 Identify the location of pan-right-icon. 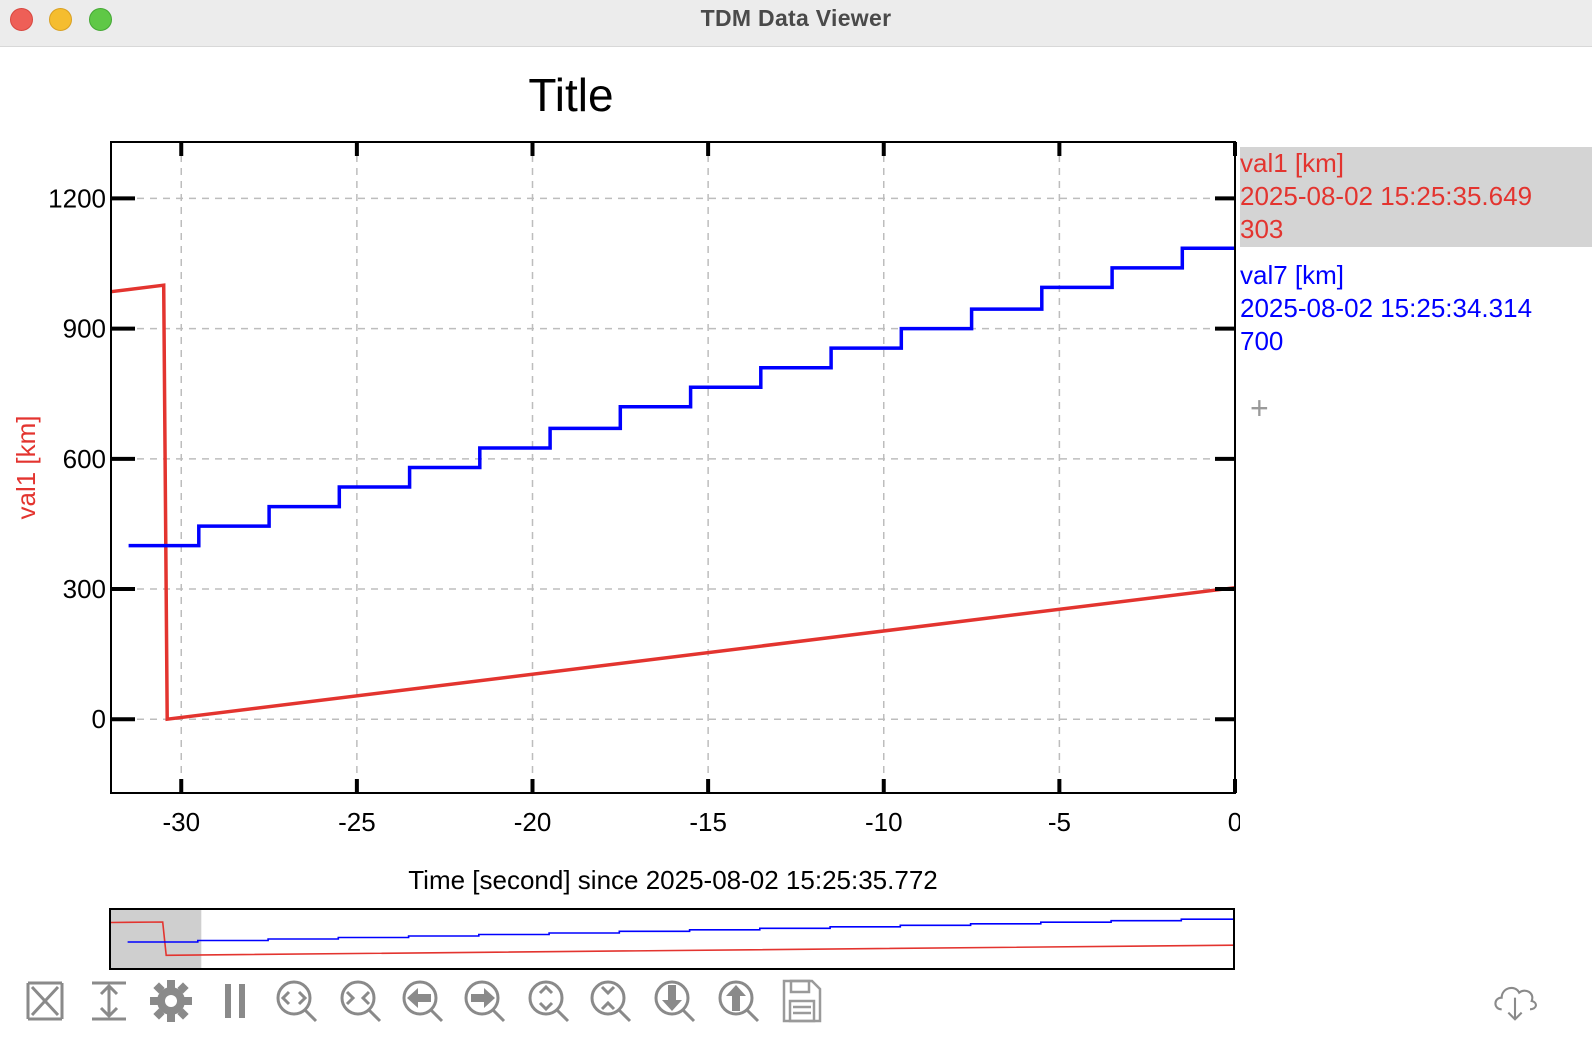
(485, 1001).